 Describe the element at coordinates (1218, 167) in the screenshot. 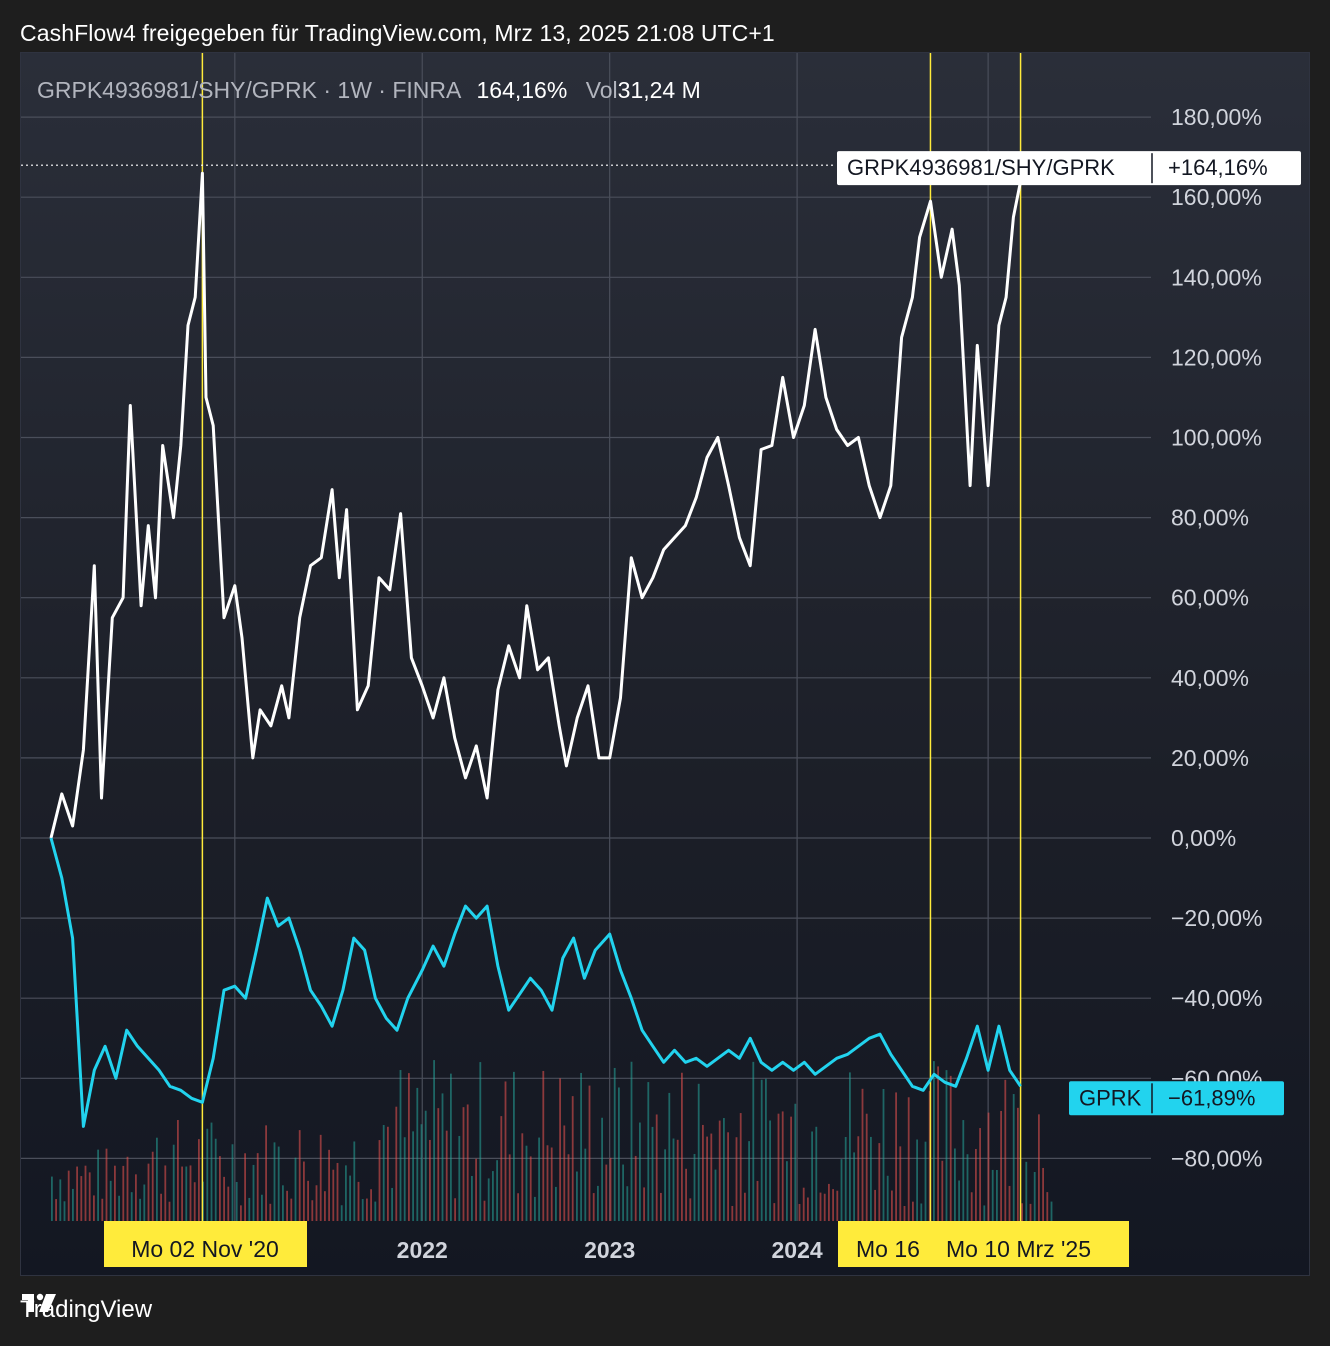

I see `last-price-value: +164,16%` at that location.